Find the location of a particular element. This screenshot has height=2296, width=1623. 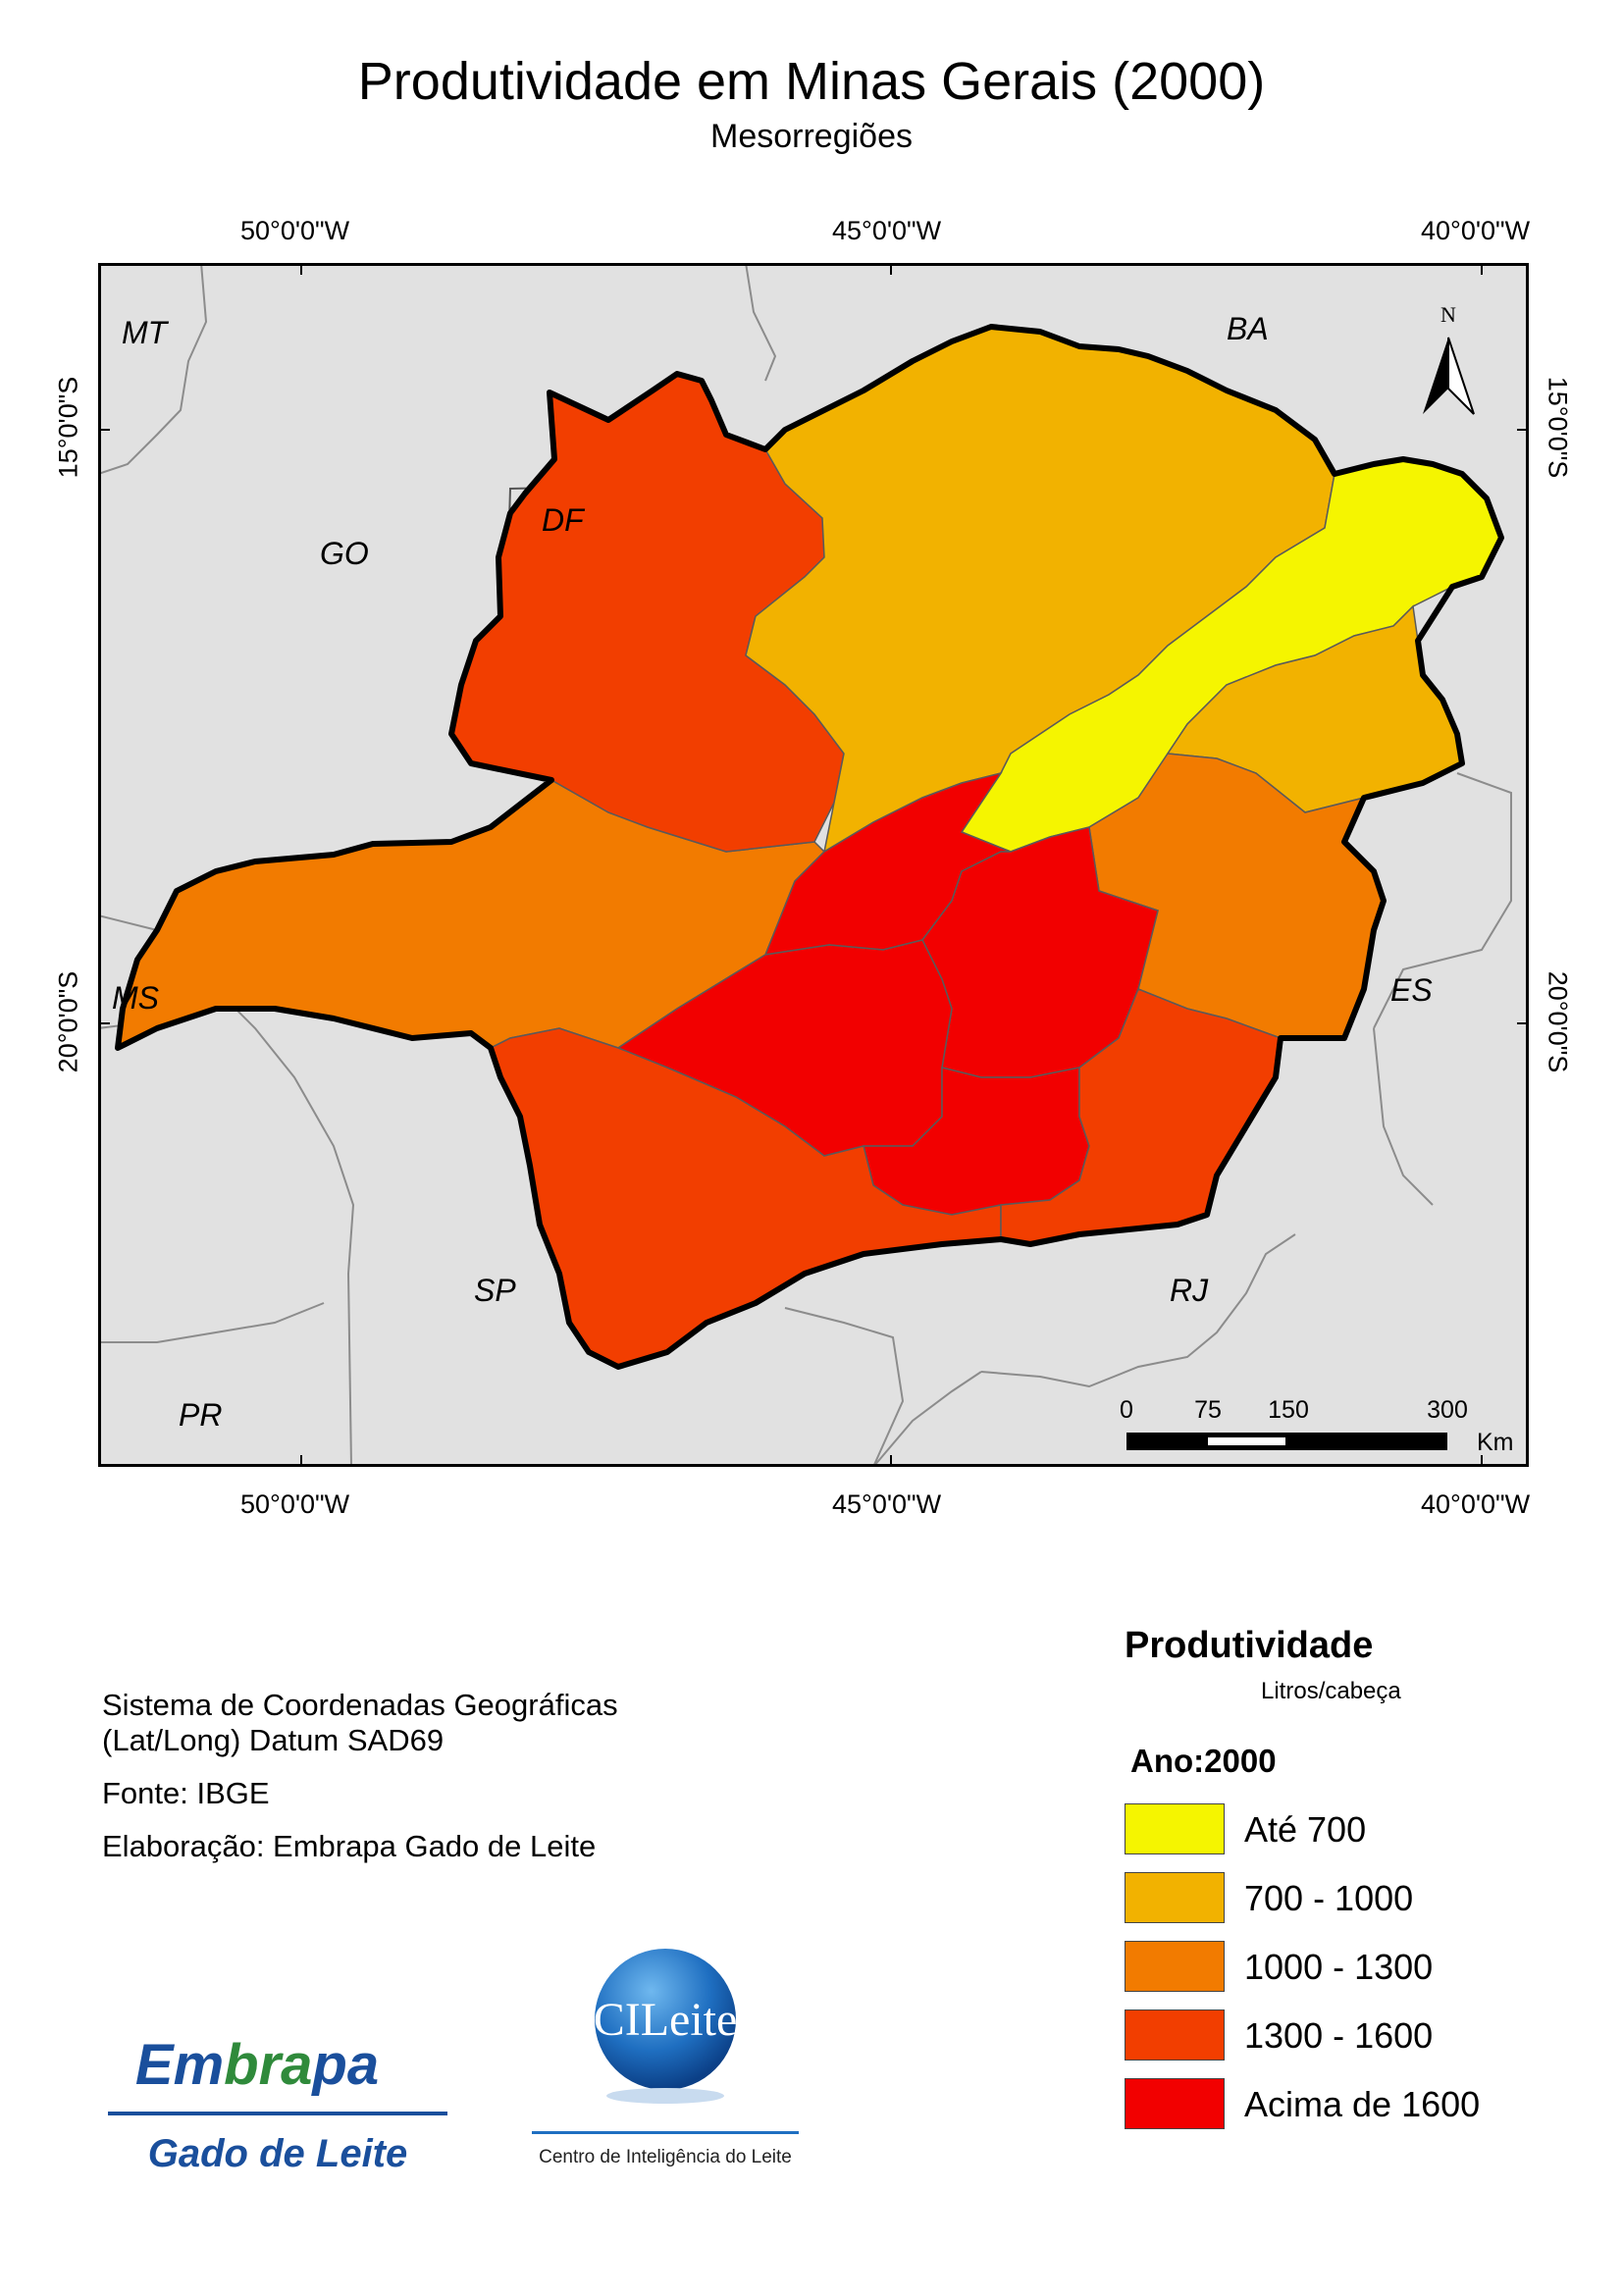

coastline-rj is located at coordinates (1138, 1310).